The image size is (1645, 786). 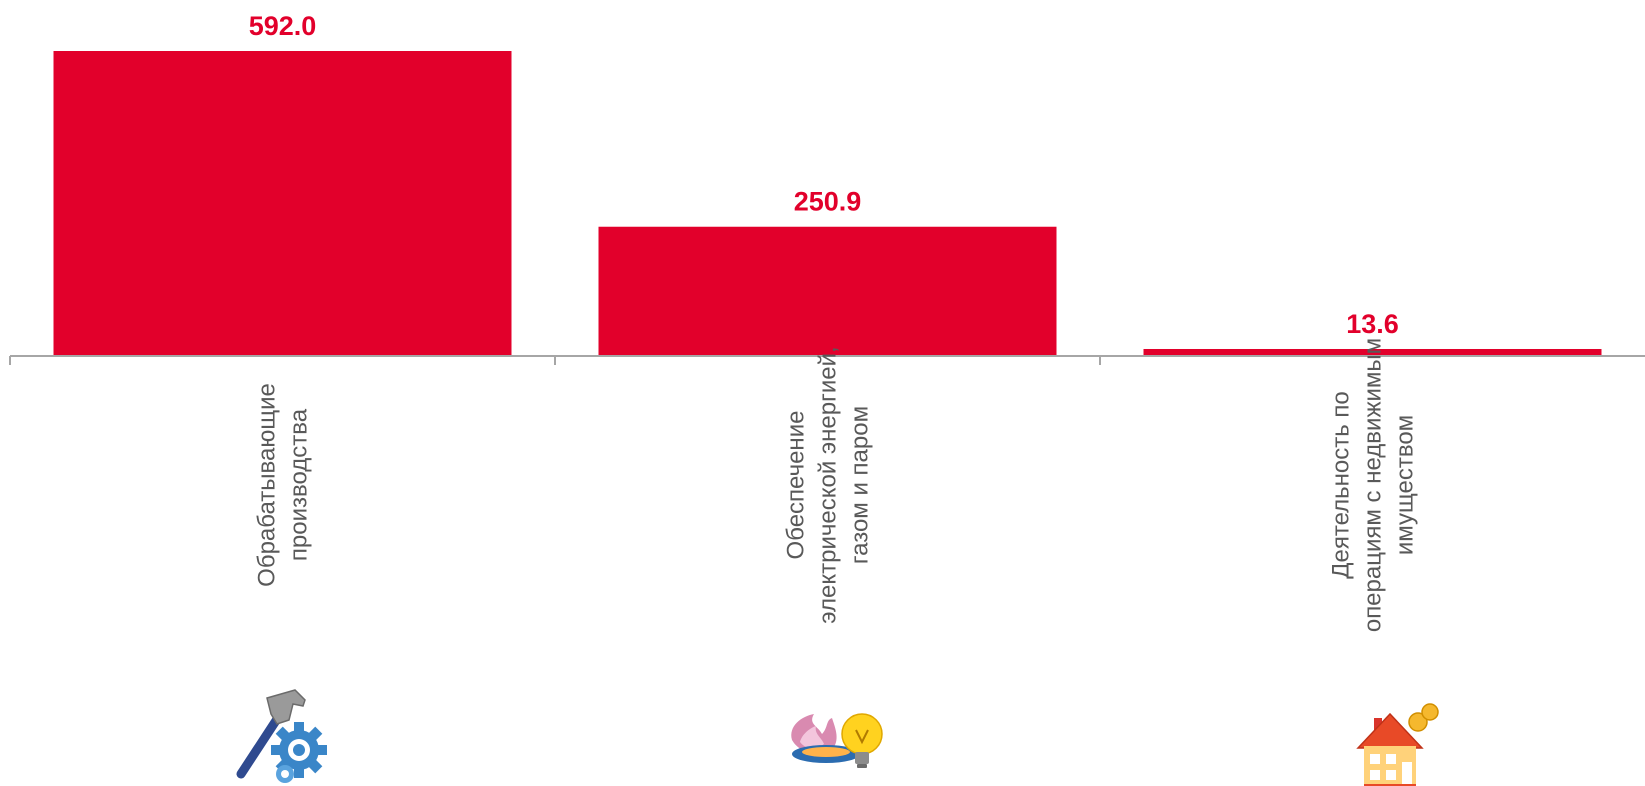 I want to click on category-label-line: производства, so click(x=299, y=484).